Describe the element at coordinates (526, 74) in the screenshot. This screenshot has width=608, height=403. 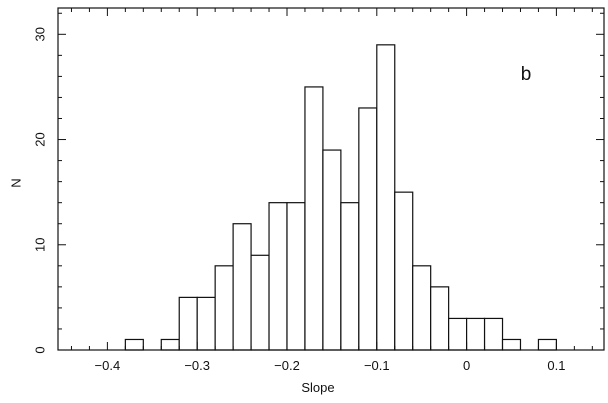
I see `panel-label: b` at that location.